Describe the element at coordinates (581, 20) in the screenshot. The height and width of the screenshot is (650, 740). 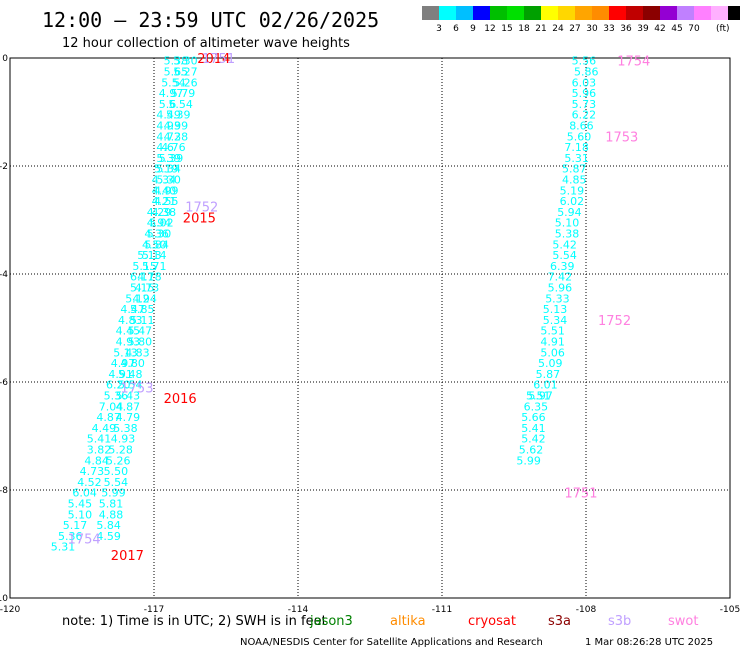
I see `color-scale: 3 6 9 12 15 18 21 24 27 30 33 36 39 42 45 70 (ft)` at that location.